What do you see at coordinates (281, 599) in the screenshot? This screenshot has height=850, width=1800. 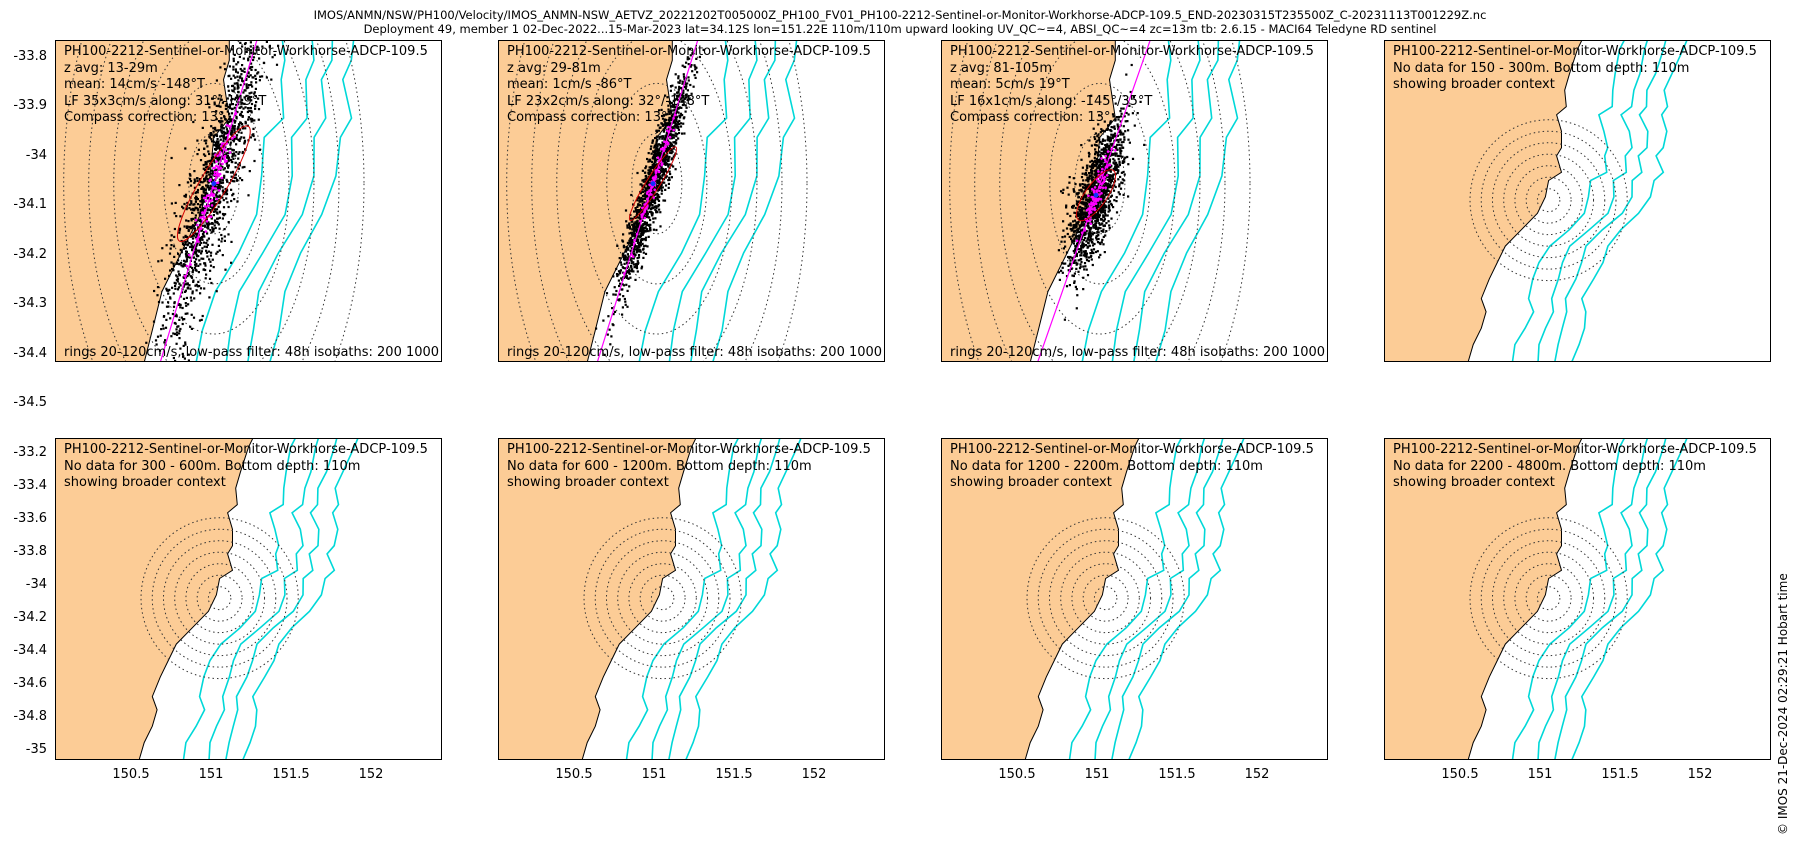 I see `isobath-line` at bounding box center [281, 599].